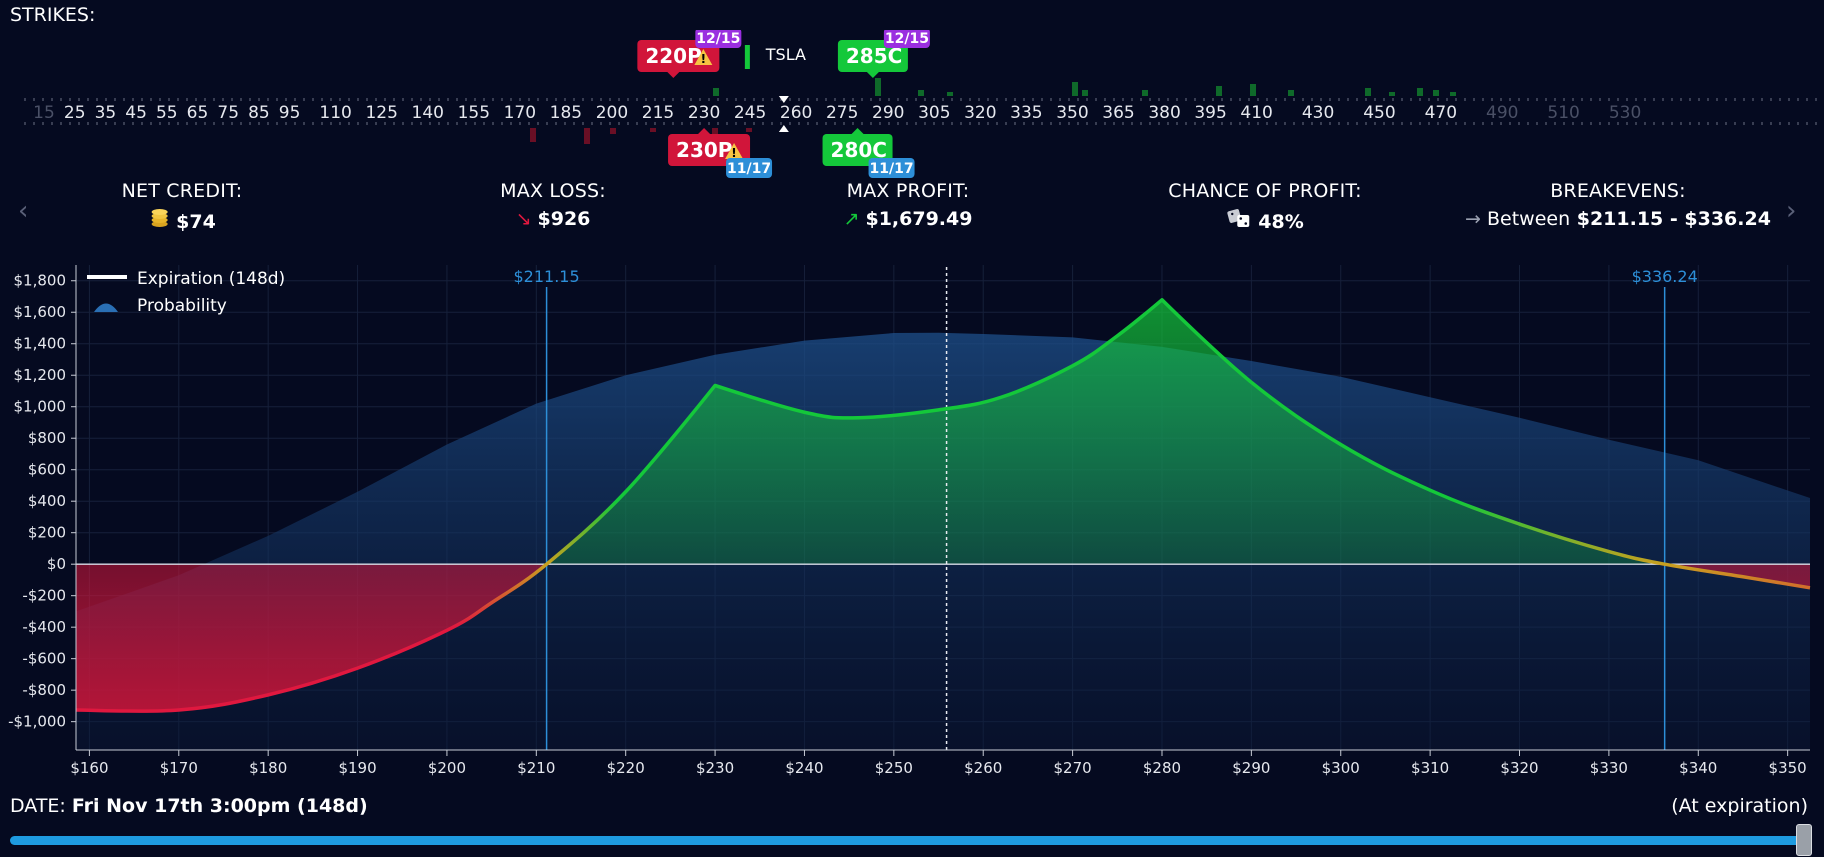 This screenshot has height=857, width=1824. I want to click on y-tick-label: $200, so click(47, 533).